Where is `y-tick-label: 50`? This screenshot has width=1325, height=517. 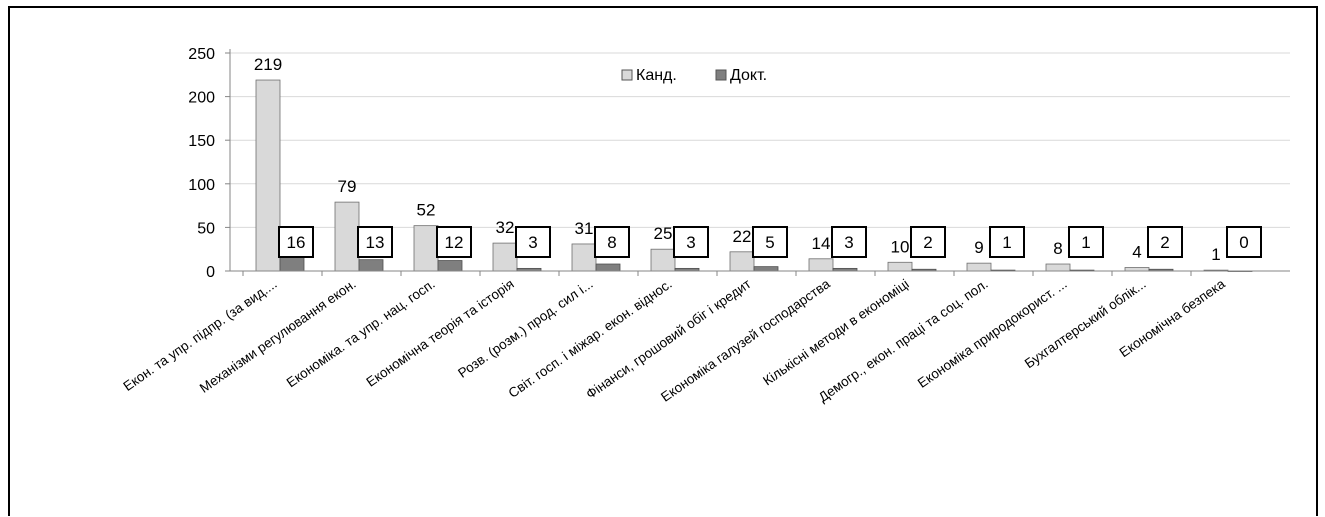 y-tick-label: 50 is located at coordinates (206, 228).